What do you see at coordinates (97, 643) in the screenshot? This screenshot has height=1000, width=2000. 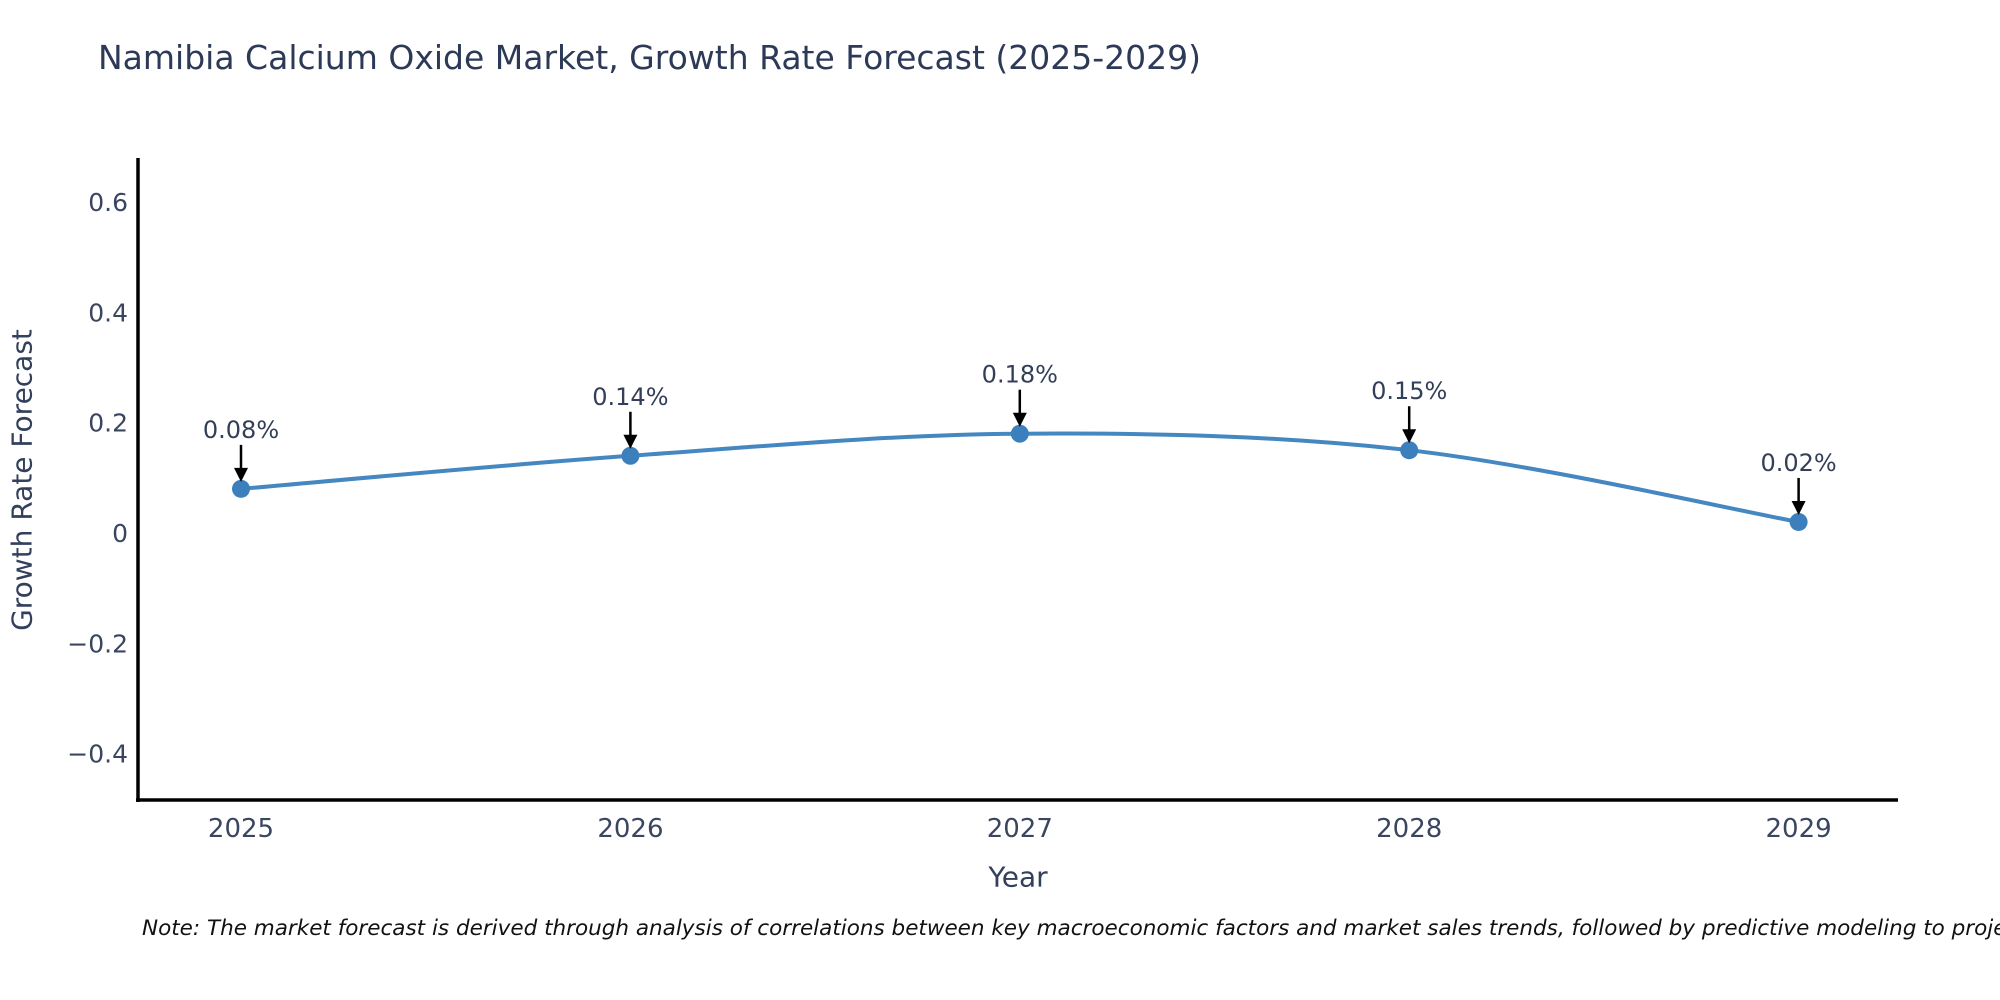 I see `y-tick-label: −0.2` at bounding box center [97, 643].